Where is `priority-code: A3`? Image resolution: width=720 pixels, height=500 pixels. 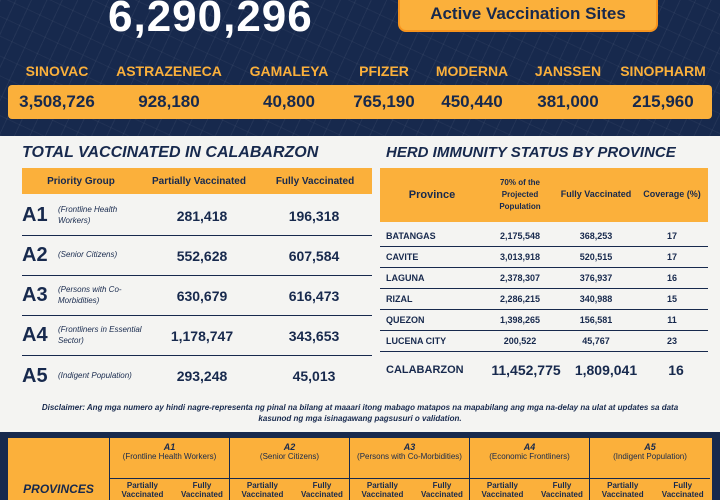 priority-code: A3 is located at coordinates (35, 295).